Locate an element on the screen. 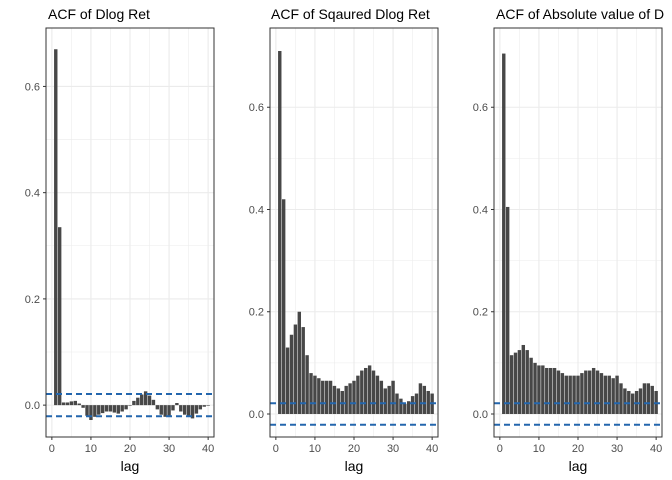  y-tick-label: 0.2 is located at coordinates (256, 313).